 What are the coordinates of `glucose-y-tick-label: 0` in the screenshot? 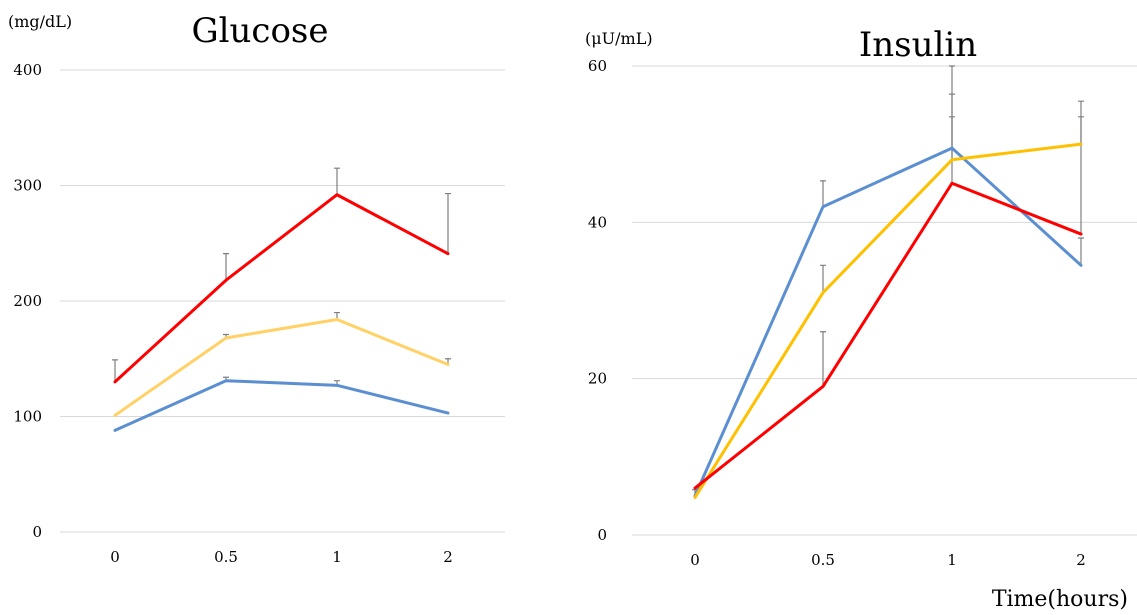 It's located at (37, 532).